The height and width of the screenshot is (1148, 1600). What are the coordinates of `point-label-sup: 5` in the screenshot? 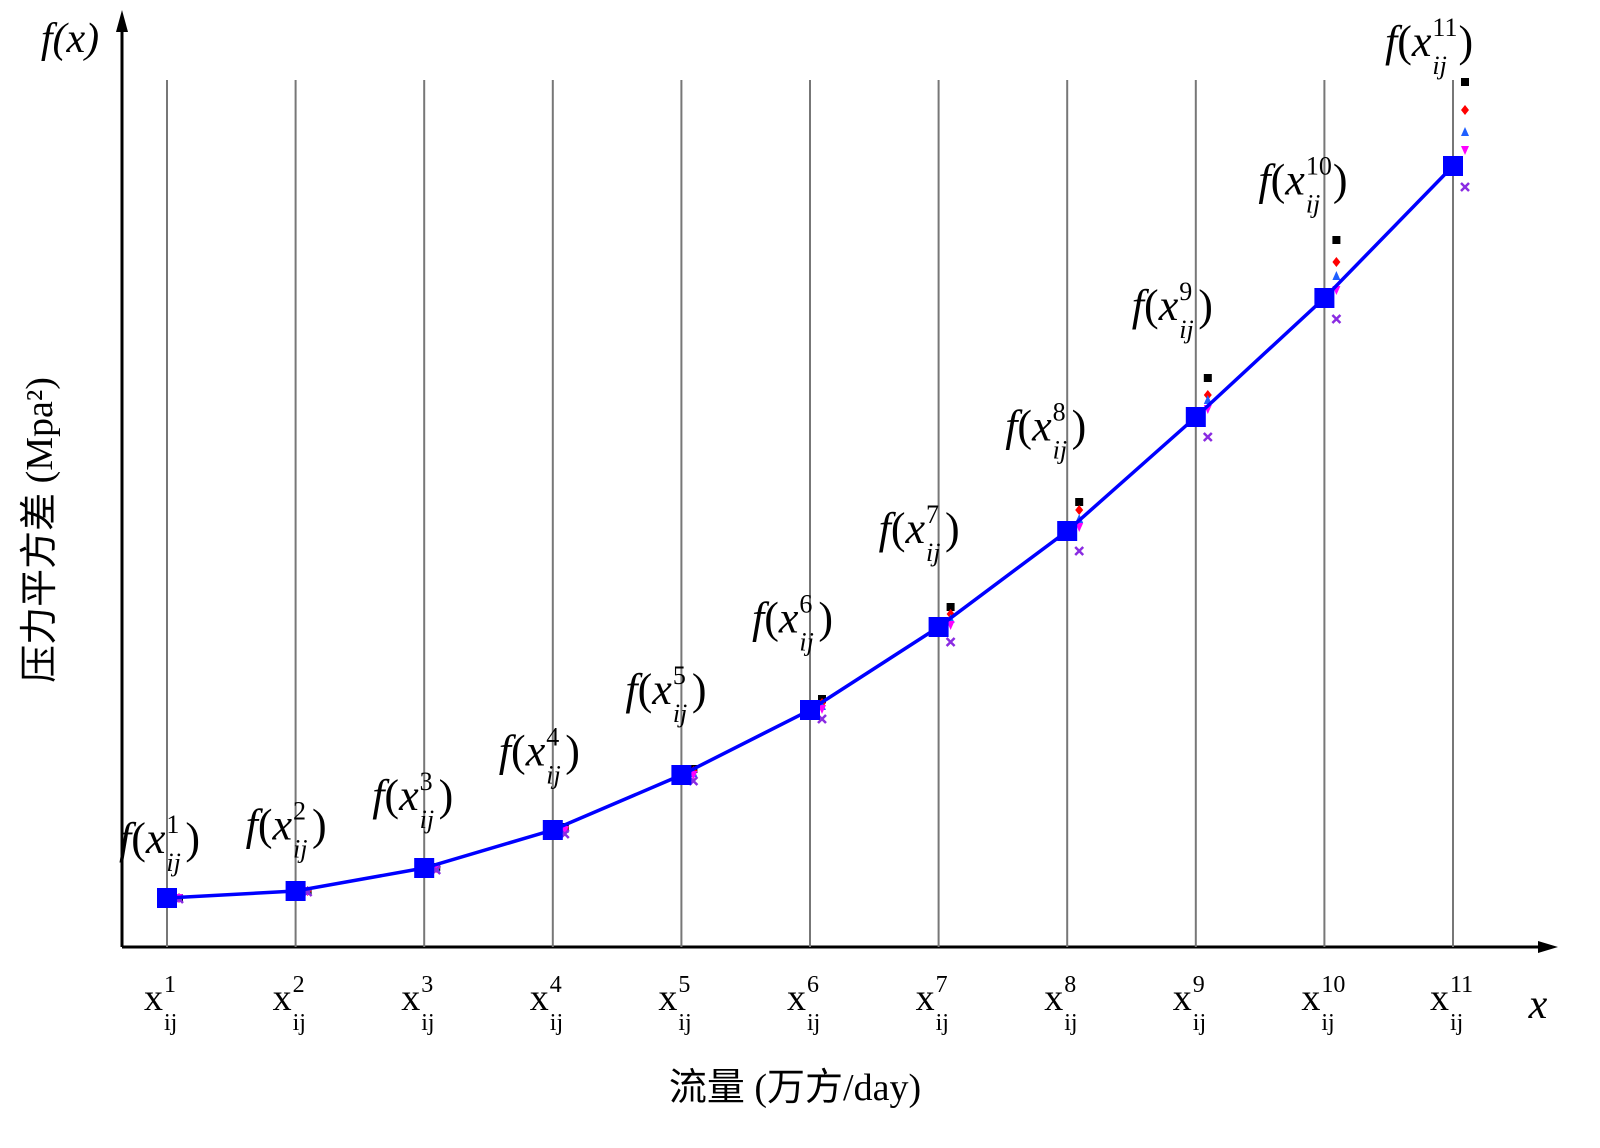 It's located at (679, 675).